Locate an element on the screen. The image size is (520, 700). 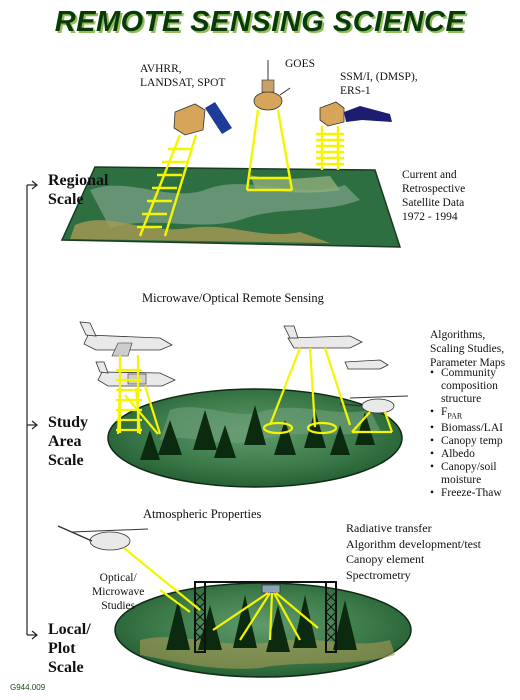
regional-map is located at coordinates (231, 207).